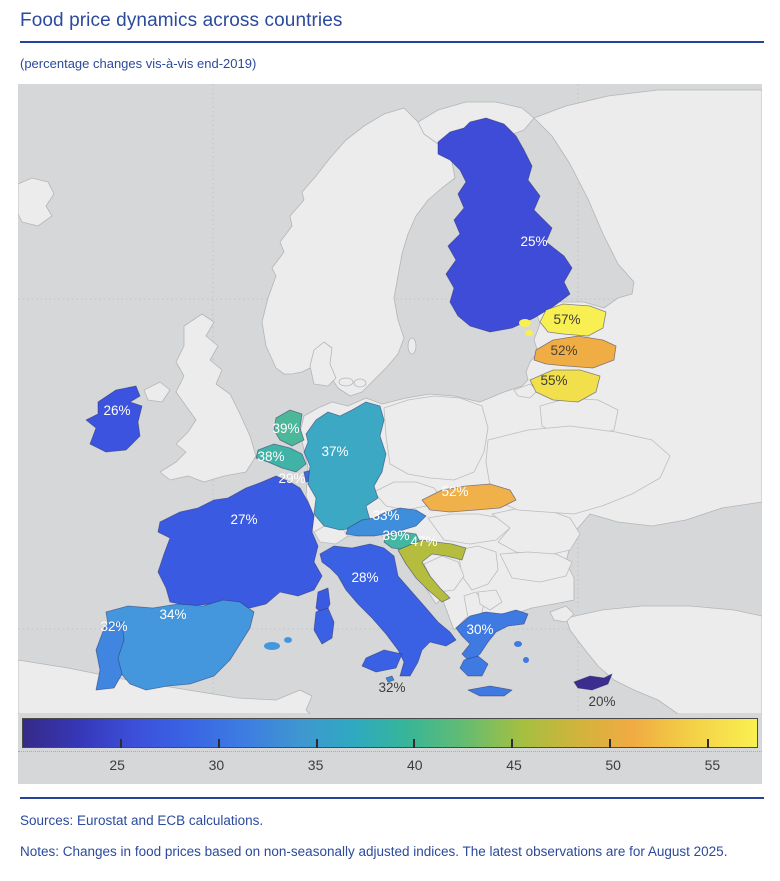  What do you see at coordinates (346, 382) in the screenshot?
I see `landmass-danish-islands` at bounding box center [346, 382].